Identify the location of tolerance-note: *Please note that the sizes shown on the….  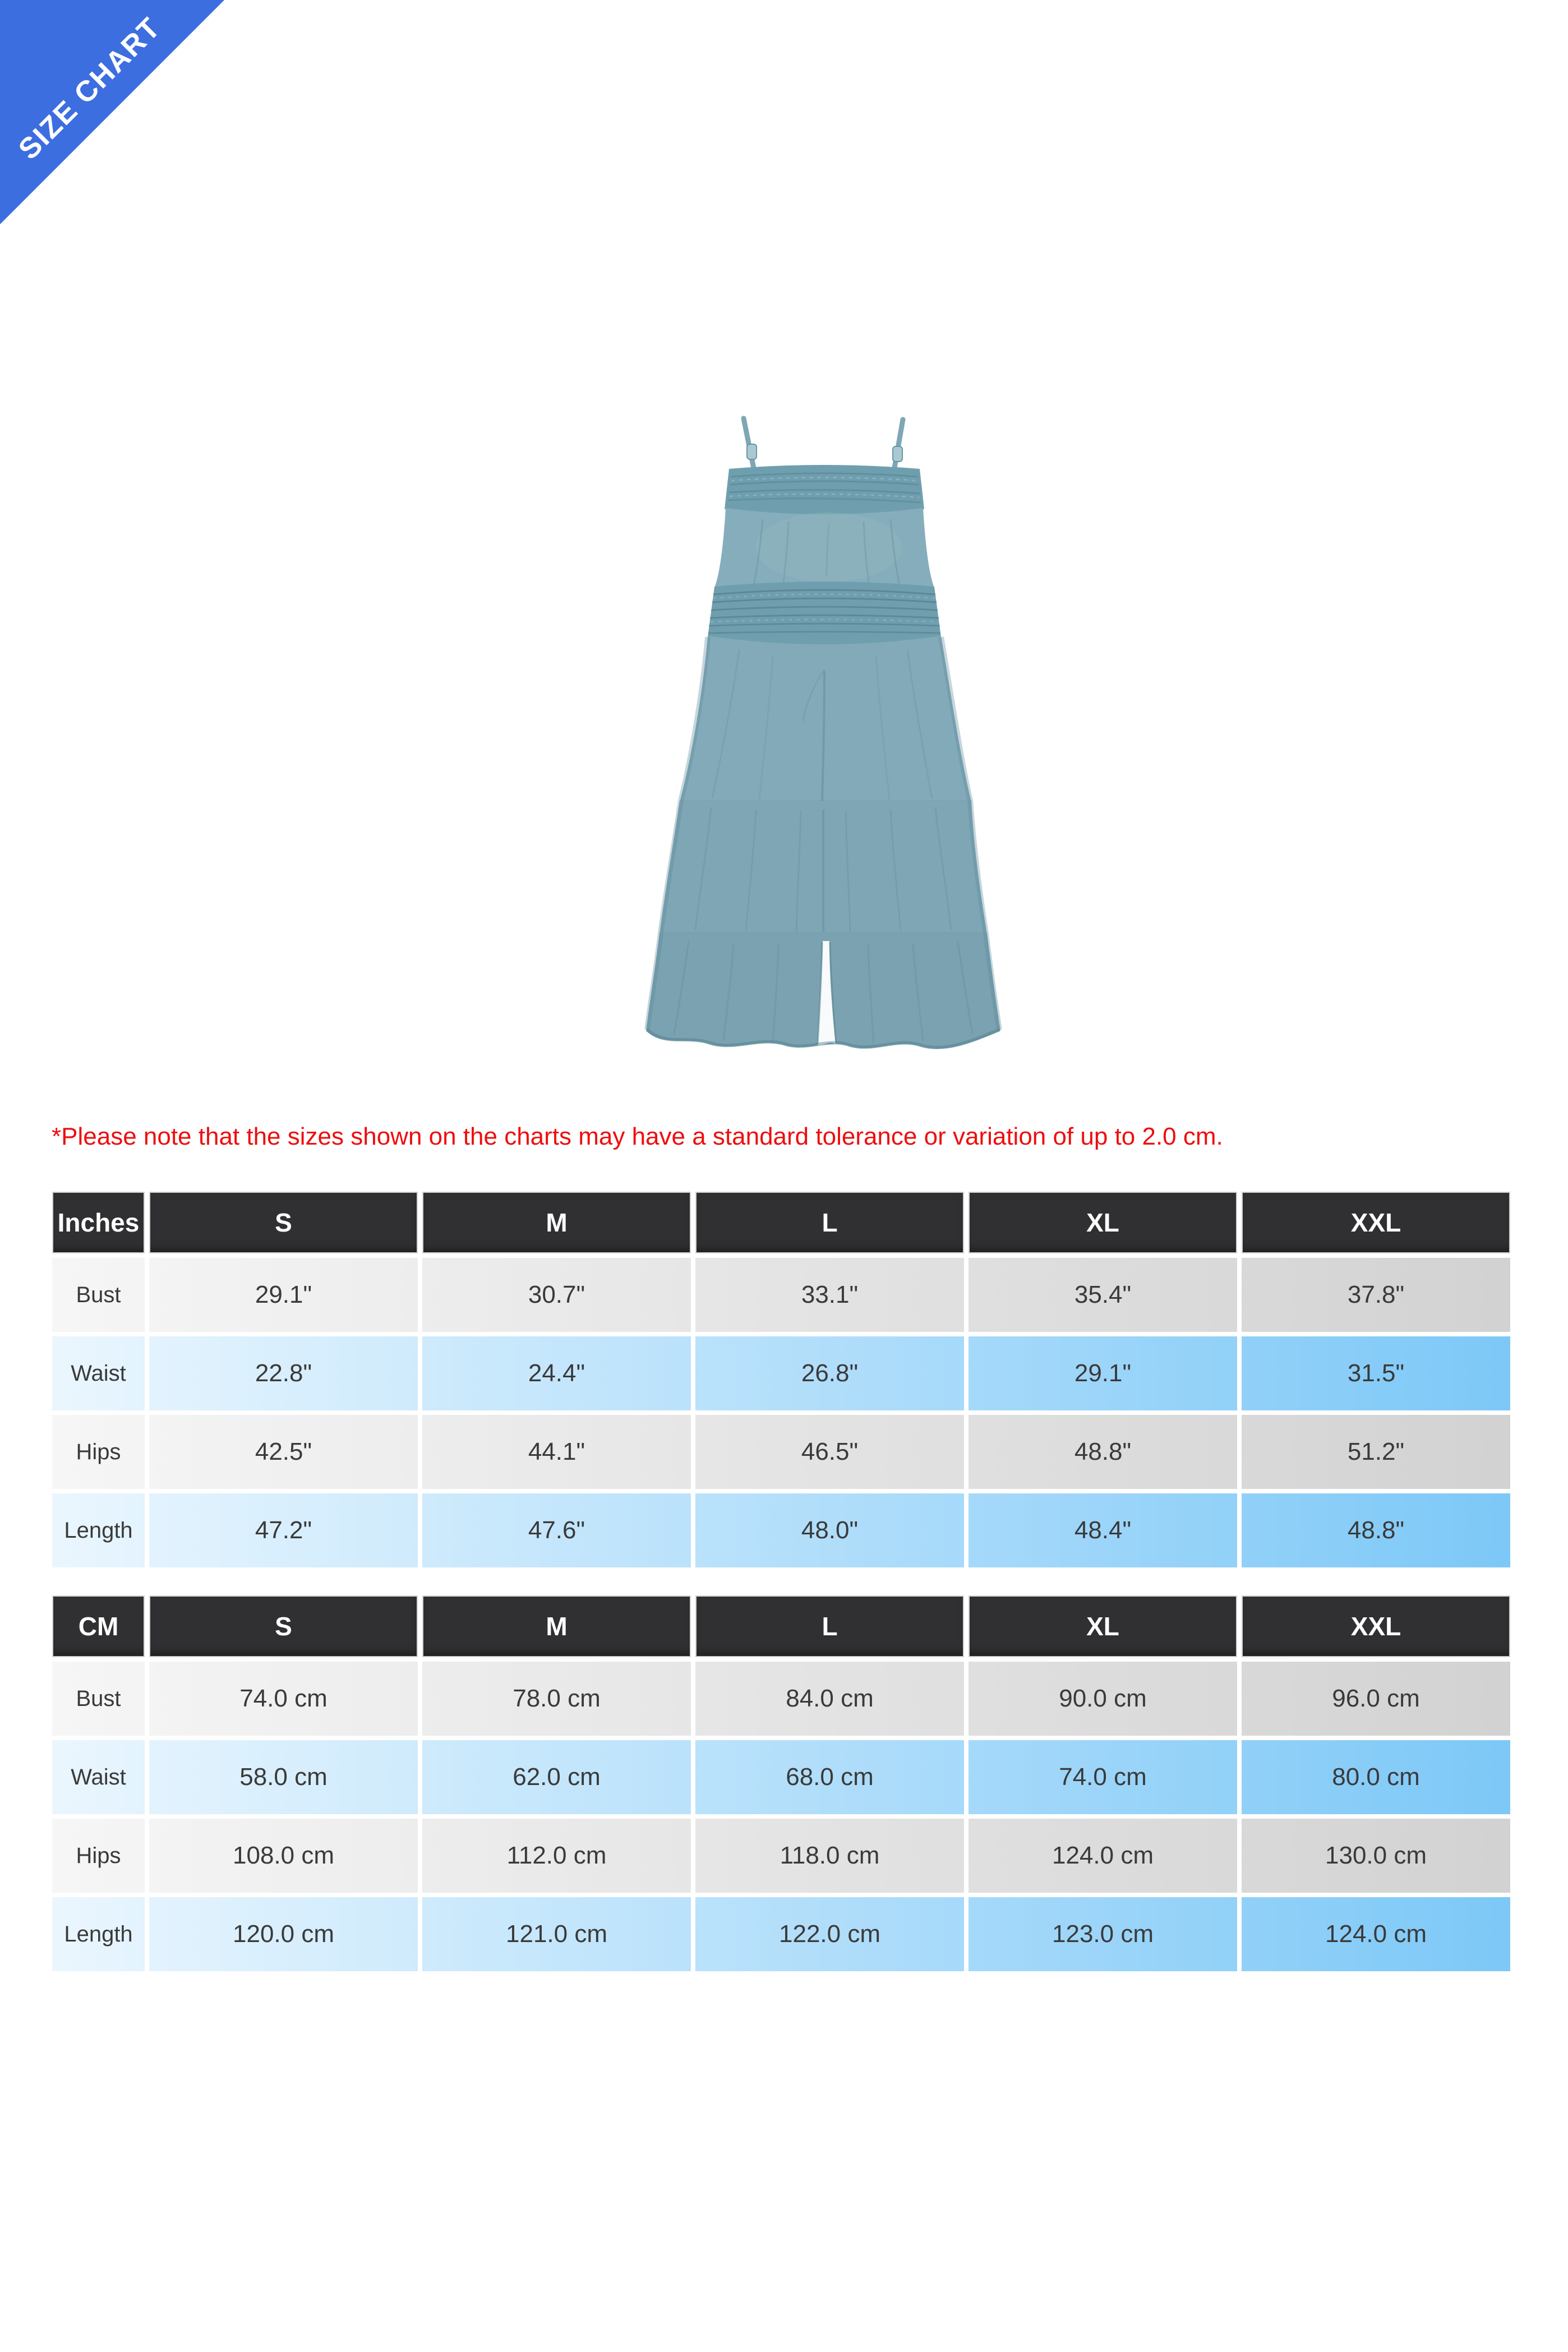
(637, 1136).